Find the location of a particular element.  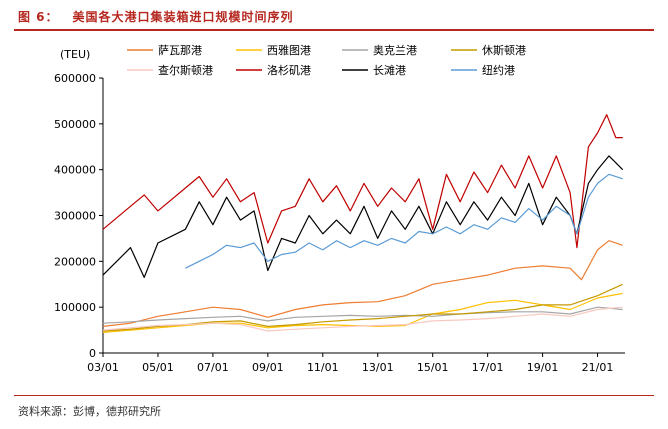

y-tick-label: 300000 is located at coordinates (75, 216).